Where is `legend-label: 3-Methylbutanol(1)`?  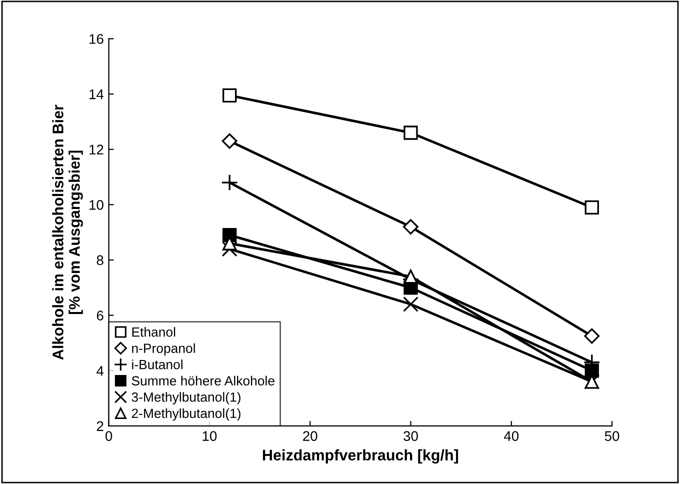
legend-label: 3-Methylbutanol(1) is located at coordinates (186, 398).